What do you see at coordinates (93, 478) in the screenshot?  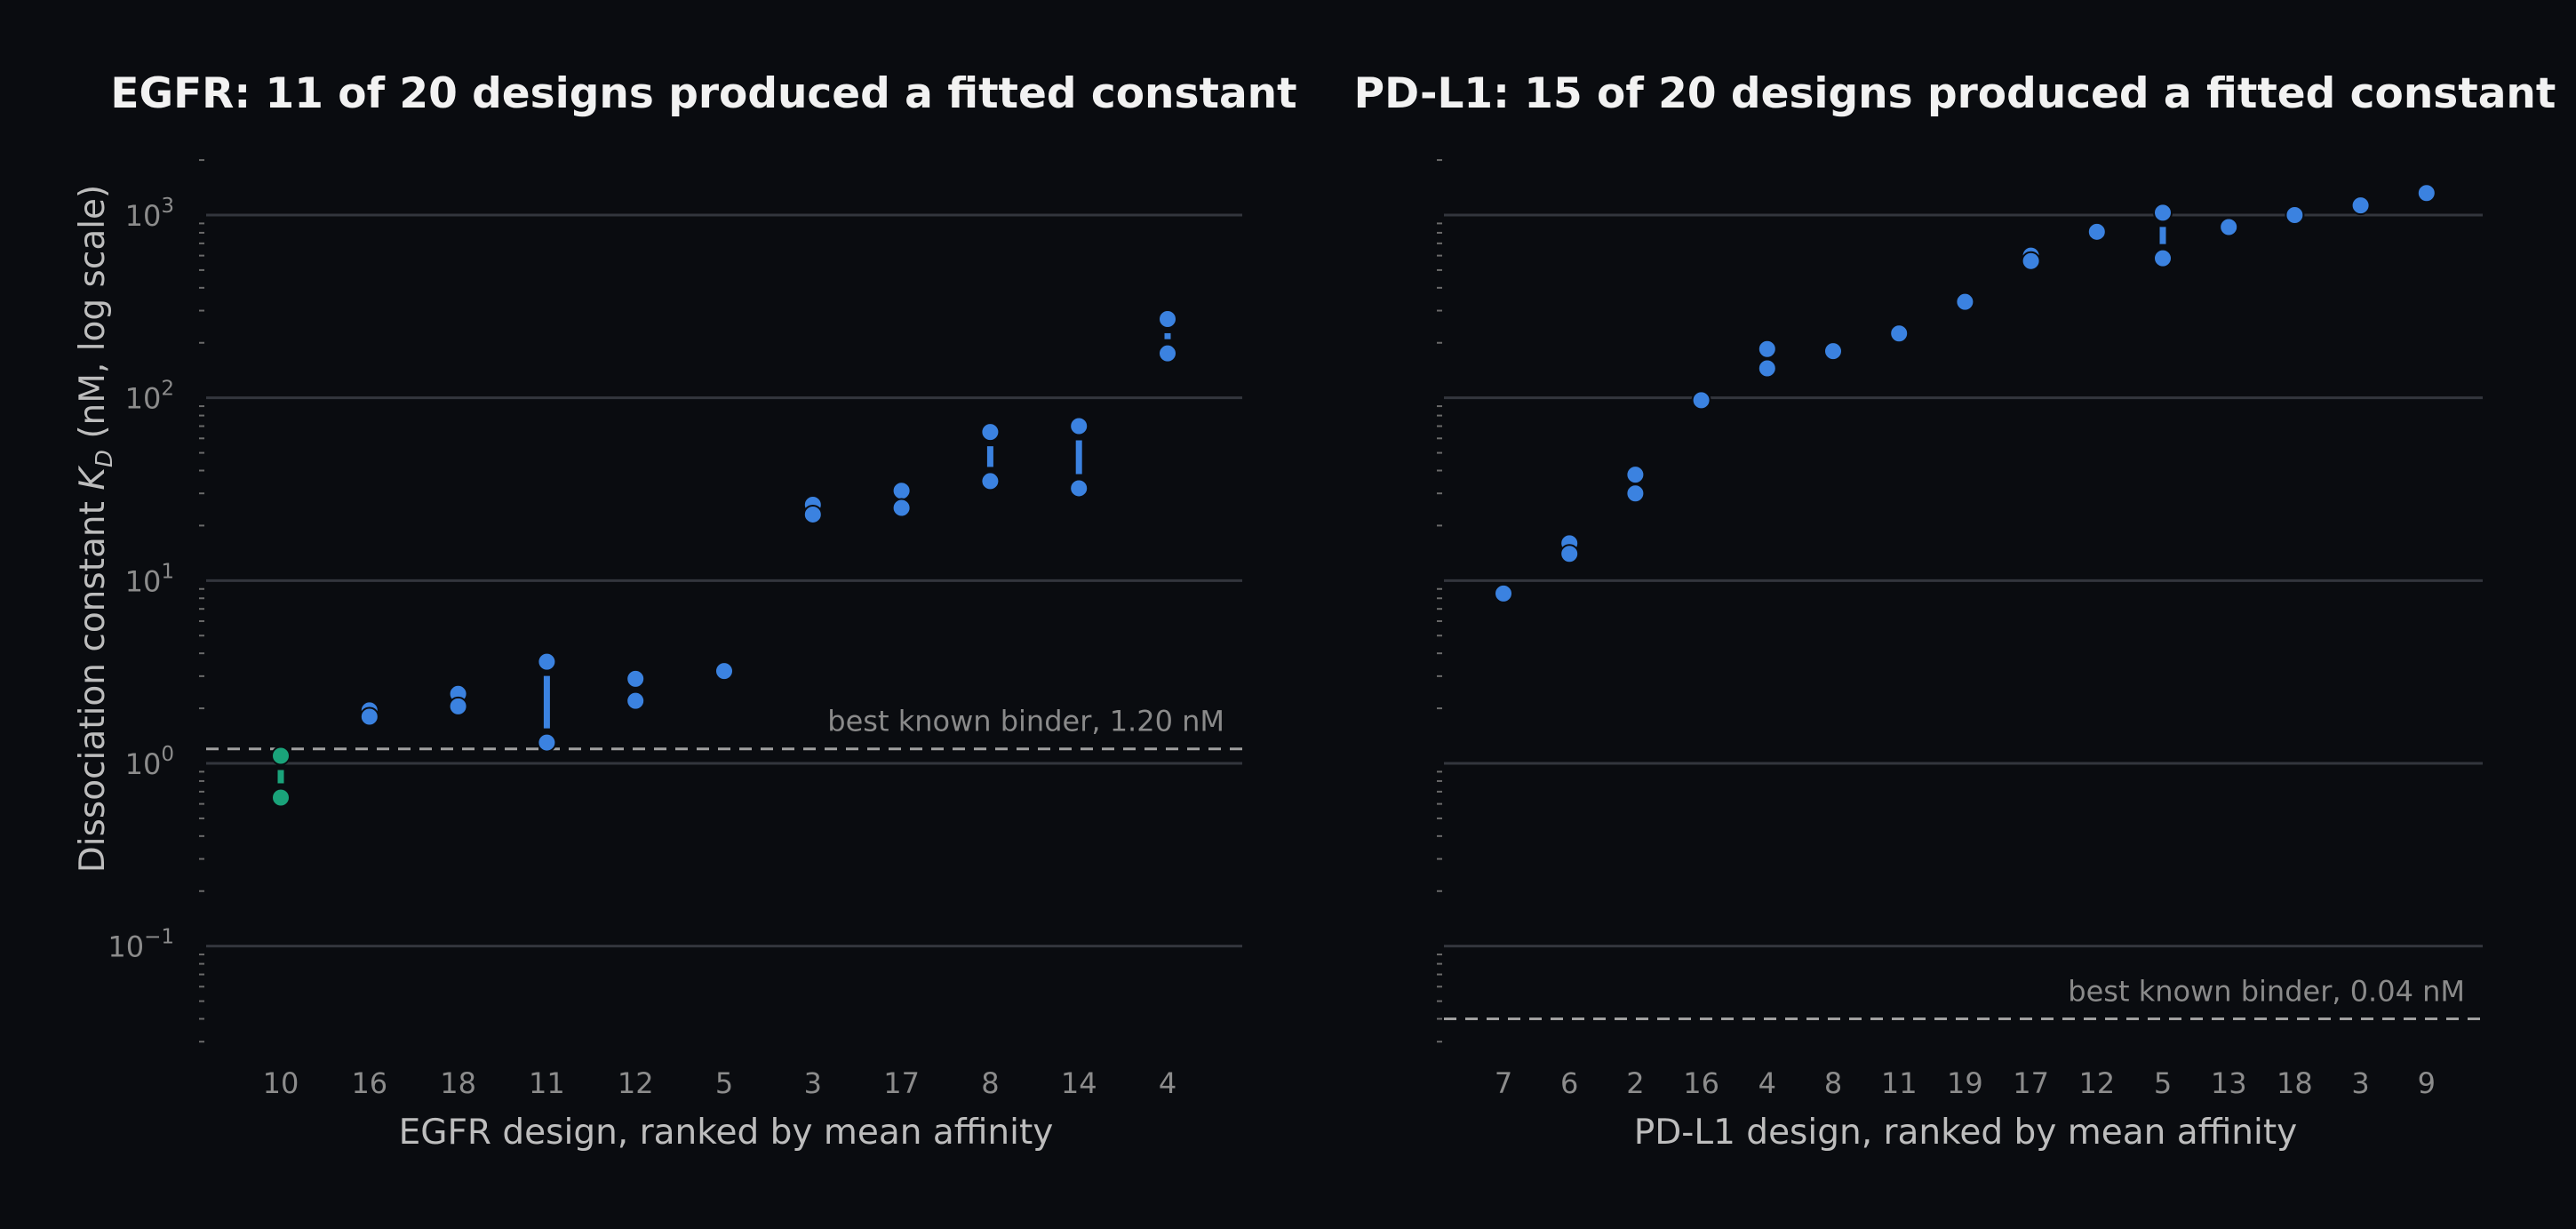 I see `y-axis-label-symbol: K` at bounding box center [93, 478].